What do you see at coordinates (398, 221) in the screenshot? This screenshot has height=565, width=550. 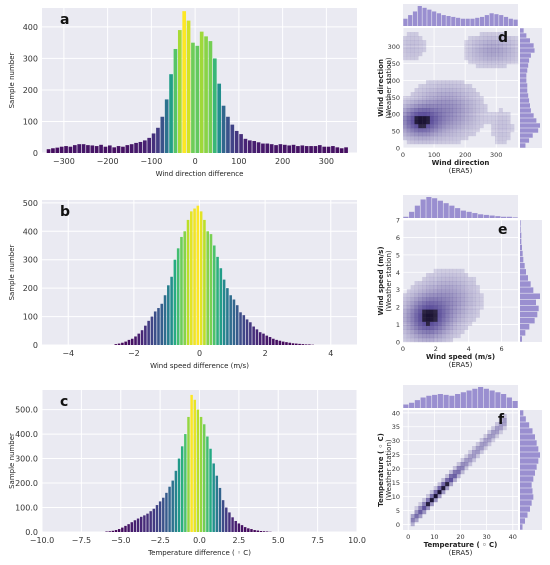 I see `y-tick-label: 7` at bounding box center [398, 221].